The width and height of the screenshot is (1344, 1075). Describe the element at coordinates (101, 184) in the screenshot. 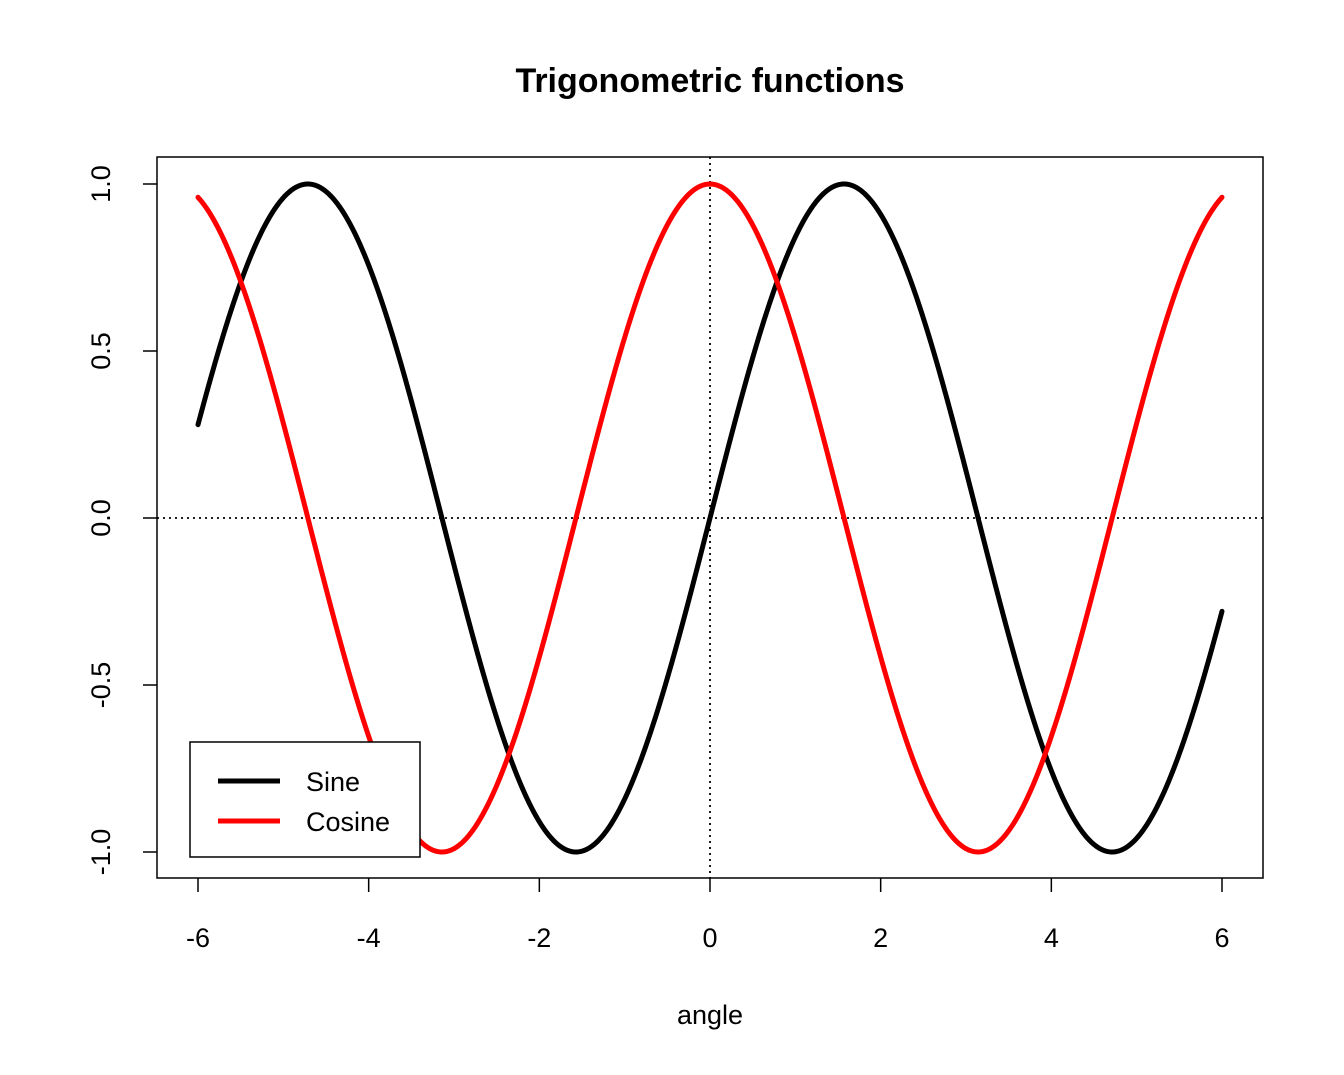

I see `y-tick-label: 1.0` at that location.